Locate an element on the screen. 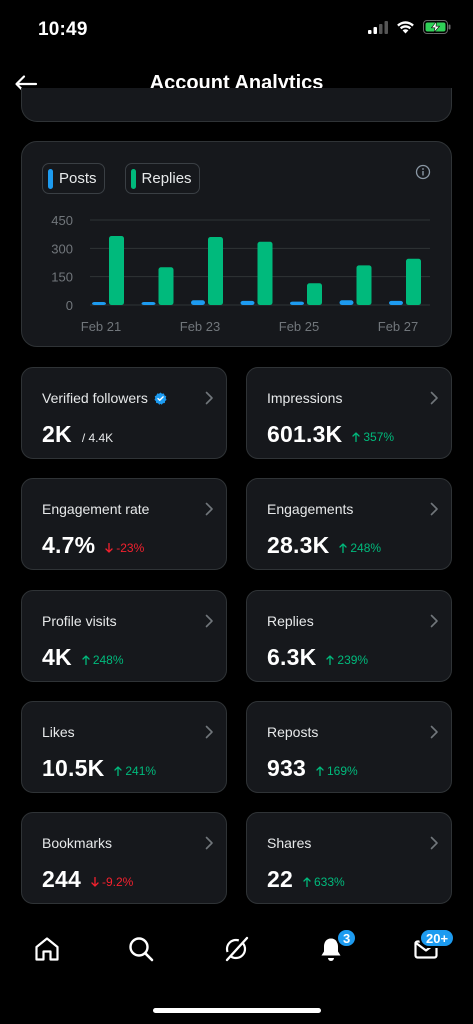  metric-value-row: 22 633% is located at coordinates (306, 879).